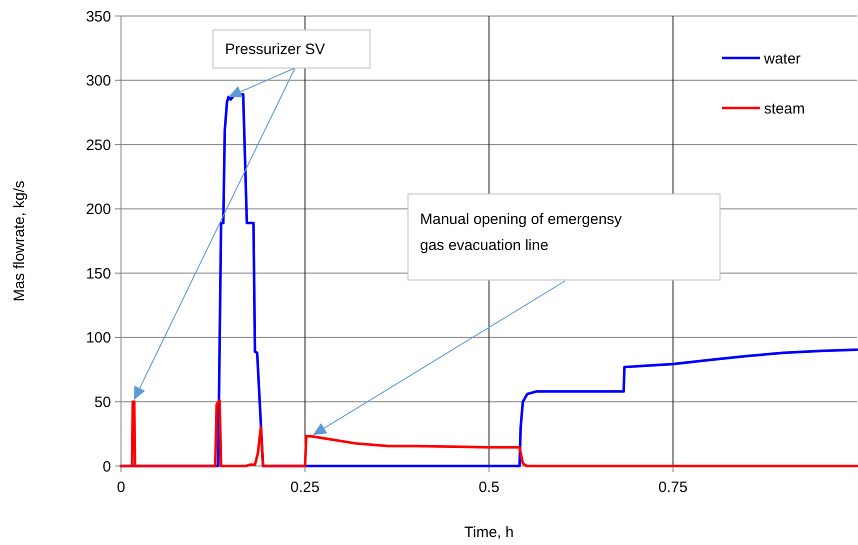 The height and width of the screenshot is (545, 858). I want to click on y-tick-label: 200, so click(98, 209).